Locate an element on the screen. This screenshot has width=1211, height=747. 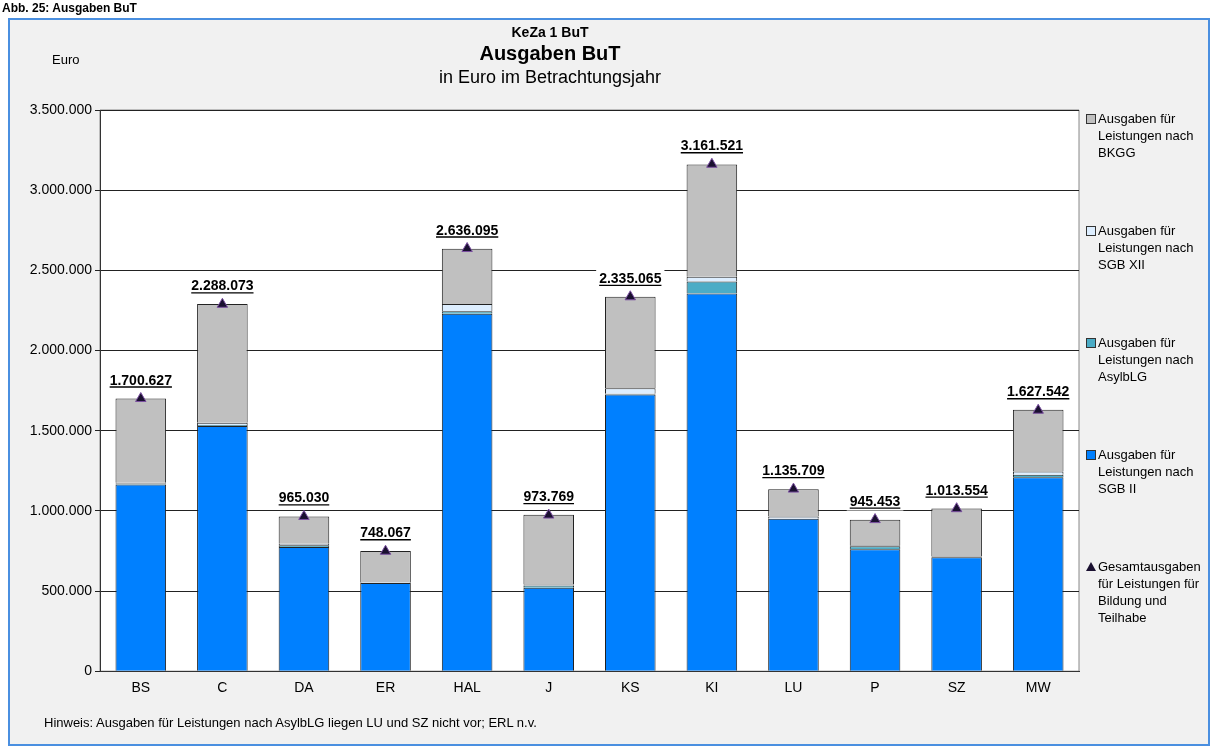
data-label: 1.627.542 is located at coordinates (1038, 391).